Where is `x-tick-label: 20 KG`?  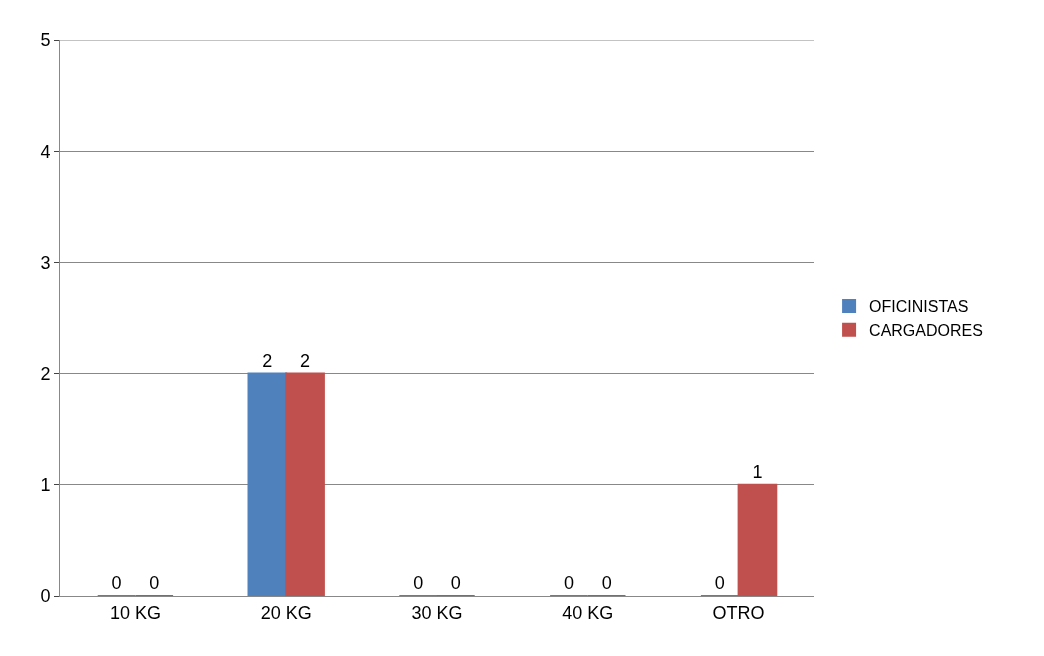 x-tick-label: 20 KG is located at coordinates (286, 612).